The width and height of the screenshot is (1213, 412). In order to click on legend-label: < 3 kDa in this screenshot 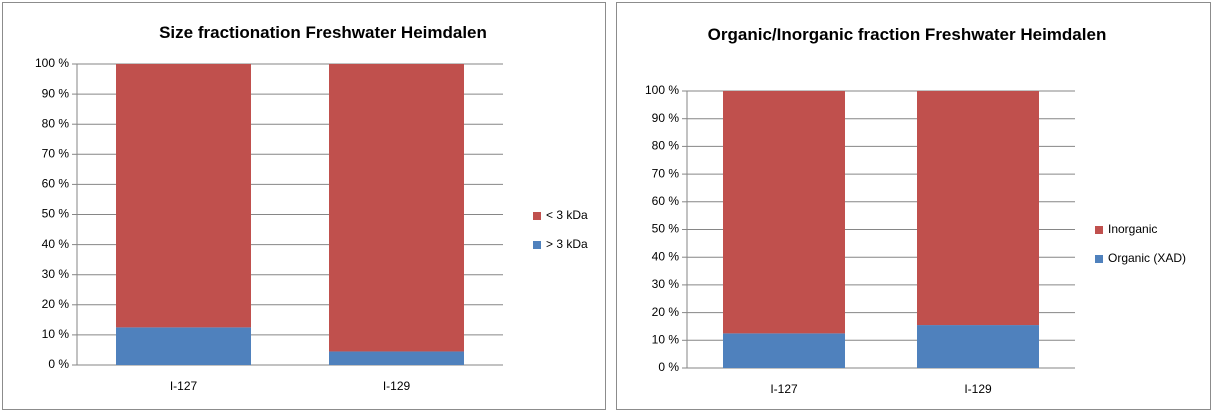, I will do `click(567, 215)`.